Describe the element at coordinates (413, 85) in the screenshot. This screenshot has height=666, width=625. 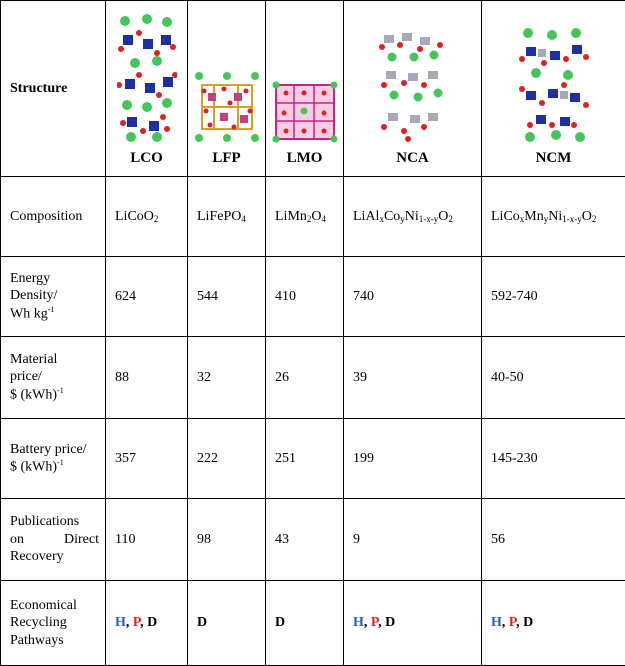
I see `nca-crystal-structure-image` at that location.